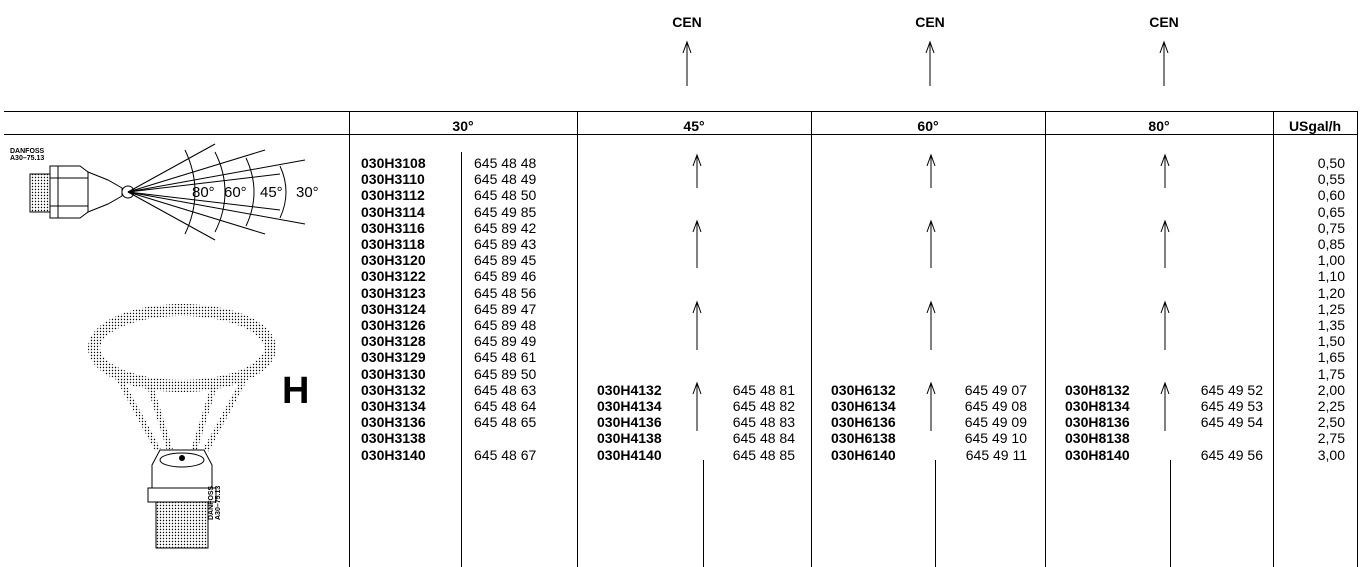 This screenshot has width=1361, height=567. What do you see at coordinates (1231, 422) in the screenshot?
I see `cell-p80: 645 49 54` at bounding box center [1231, 422].